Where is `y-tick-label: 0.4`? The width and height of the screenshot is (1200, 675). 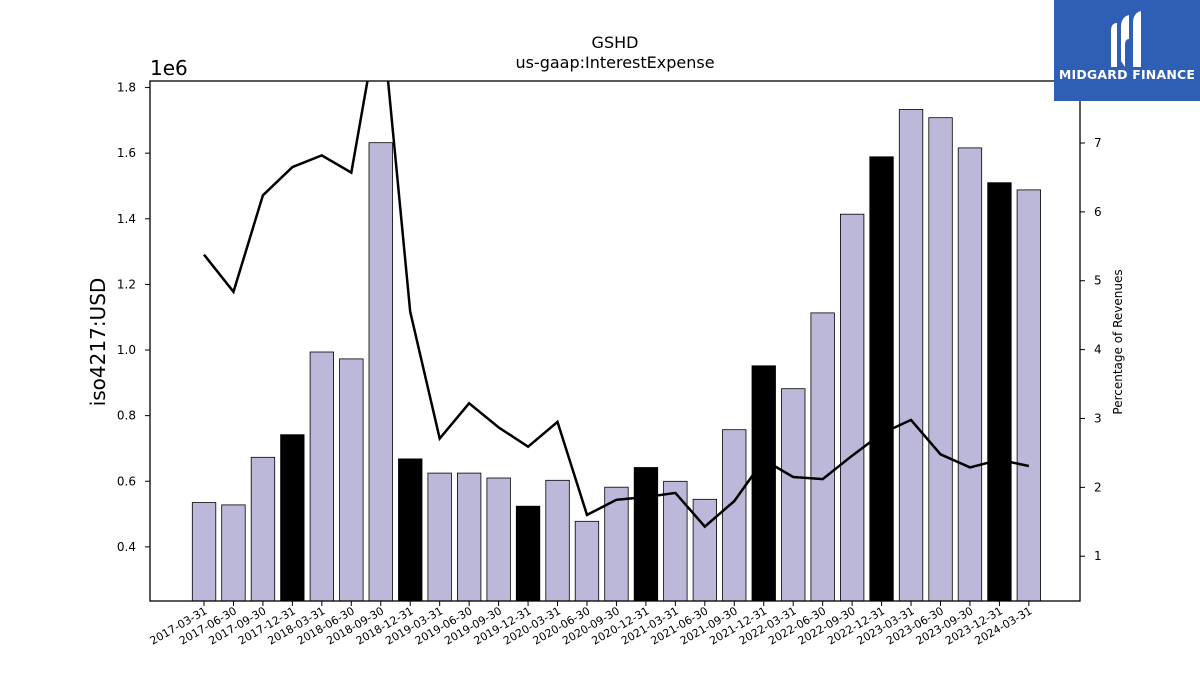 y-tick-label: 0.4 is located at coordinates (126, 547).